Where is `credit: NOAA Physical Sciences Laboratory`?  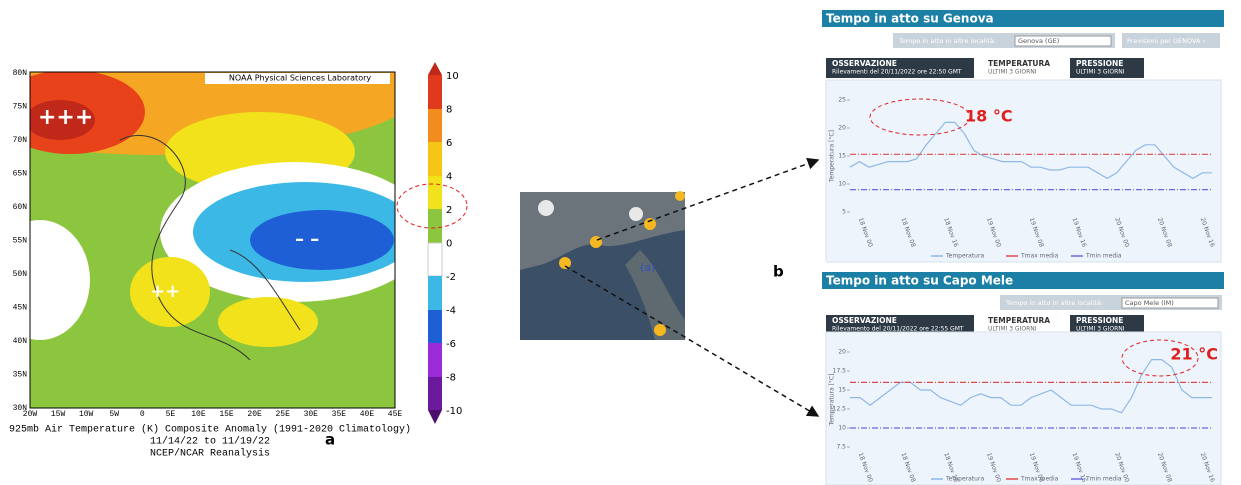 credit: NOAA Physical Sciences Laboratory is located at coordinates (300, 78).